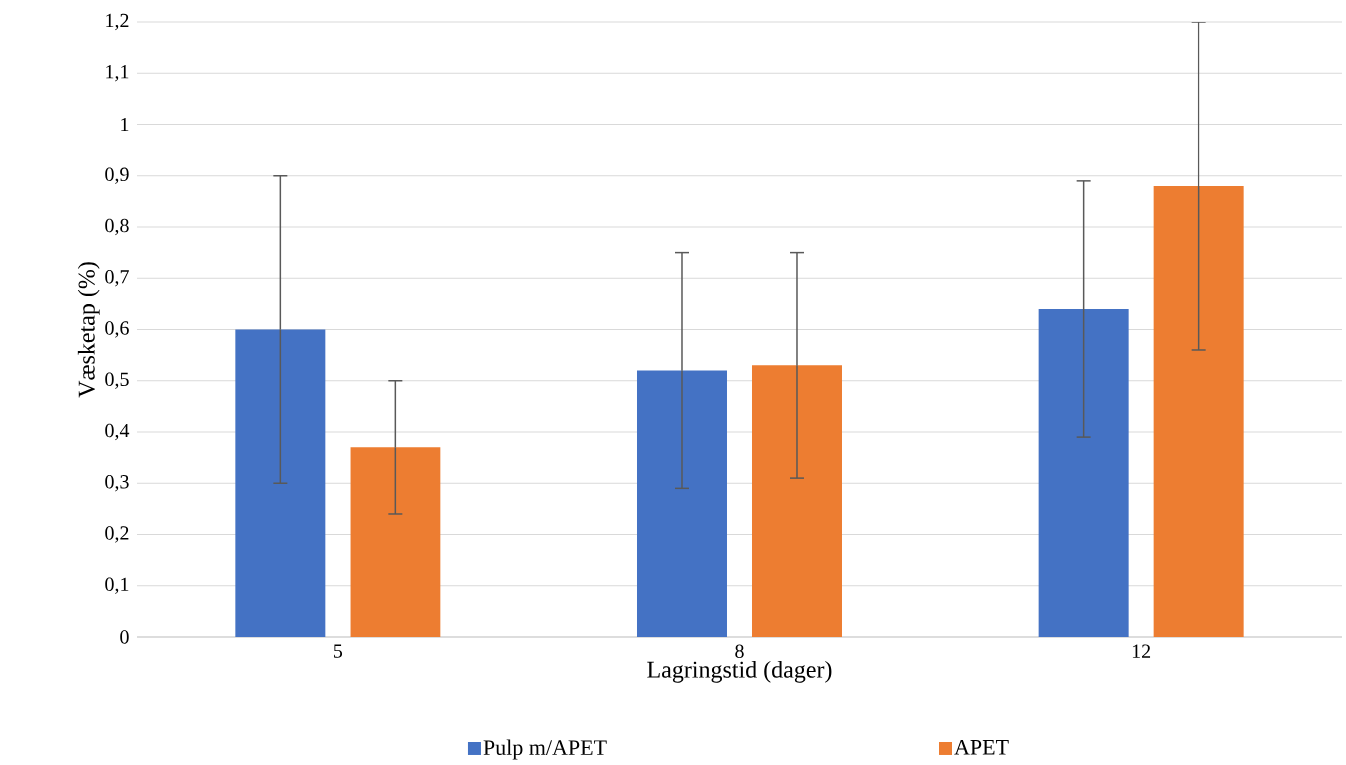  I want to click on y-tick-label: 0,1, so click(117, 585).